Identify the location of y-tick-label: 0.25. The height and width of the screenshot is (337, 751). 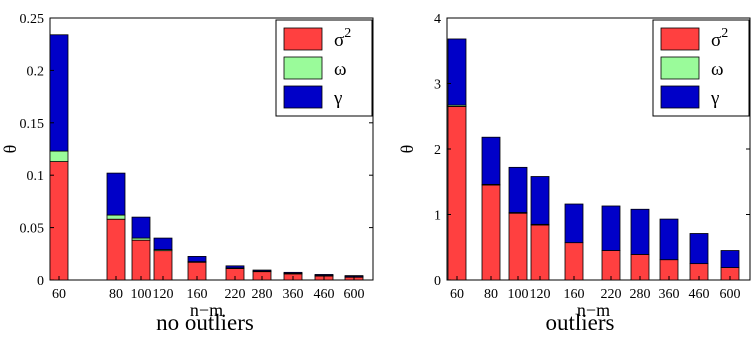
(32, 19).